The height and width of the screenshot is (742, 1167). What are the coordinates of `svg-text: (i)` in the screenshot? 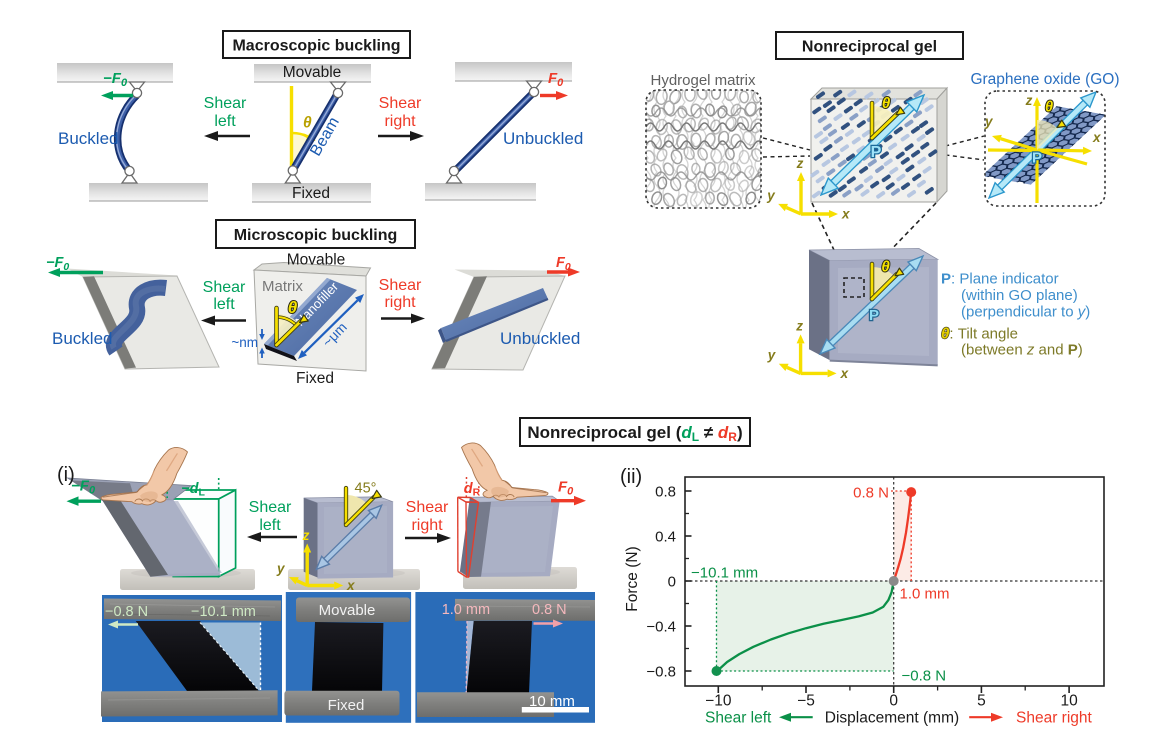 It's located at (66, 475).